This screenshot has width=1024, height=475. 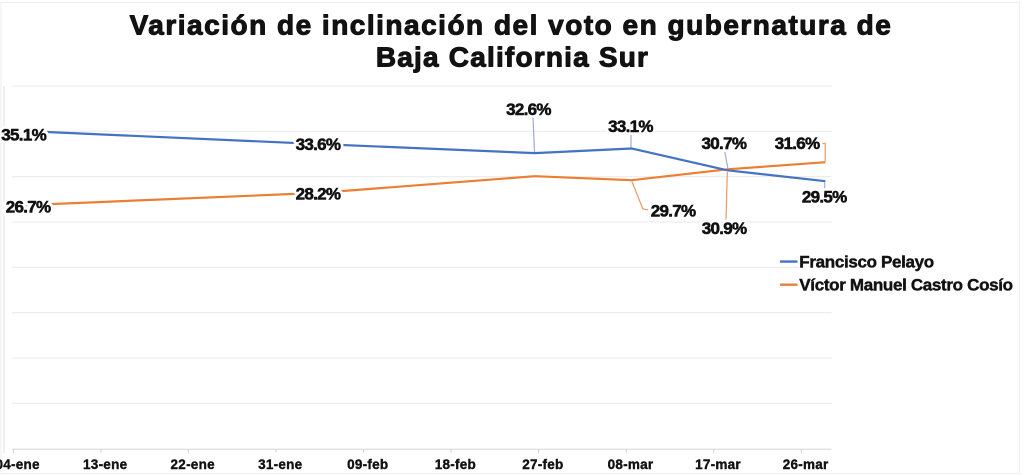 What do you see at coordinates (20, 464) in the screenshot?
I see `svg-text: 04-ene` at bounding box center [20, 464].